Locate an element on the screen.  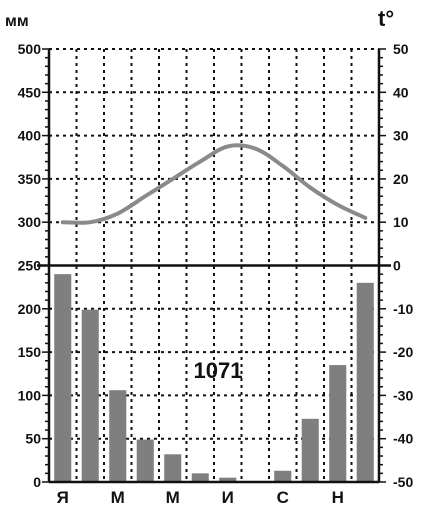
temperature-line-layer is located at coordinates (214, 184).